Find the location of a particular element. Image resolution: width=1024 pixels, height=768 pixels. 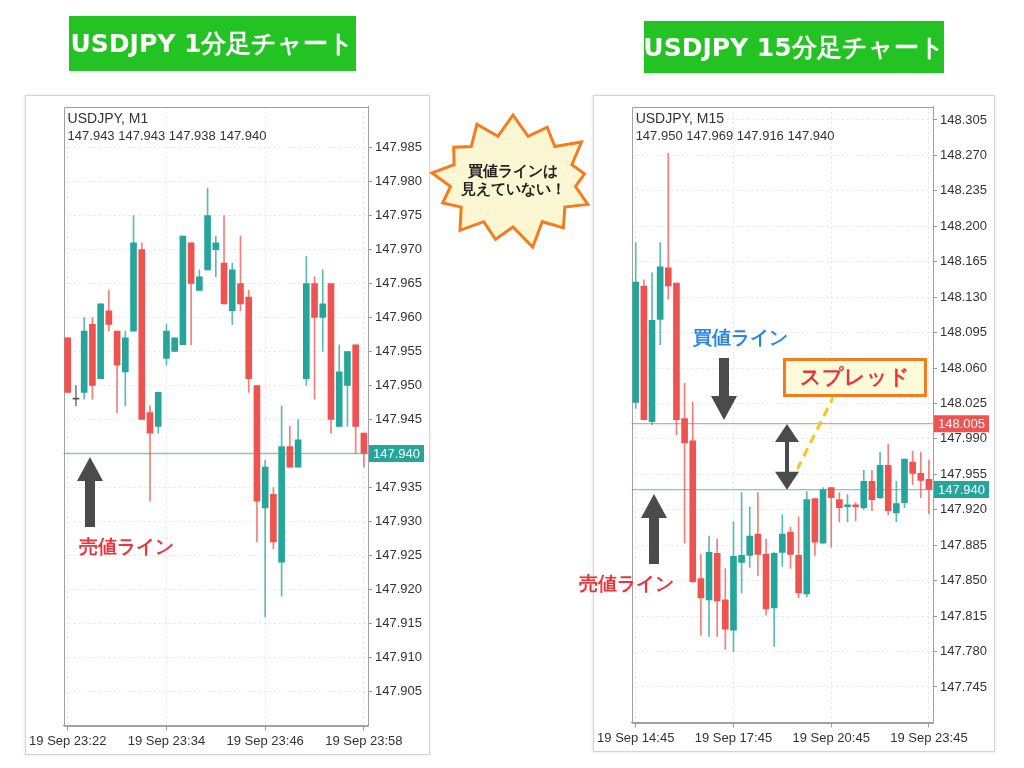

y-tick-label: 148.095 is located at coordinates (964, 332).